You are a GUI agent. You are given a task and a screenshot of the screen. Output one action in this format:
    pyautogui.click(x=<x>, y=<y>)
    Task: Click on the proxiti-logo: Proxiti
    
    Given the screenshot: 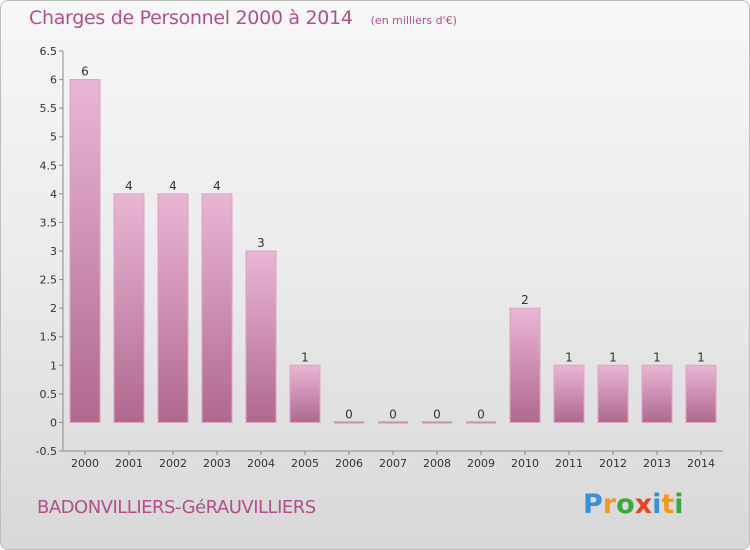 What is the action you would take?
    pyautogui.click(x=633, y=504)
    